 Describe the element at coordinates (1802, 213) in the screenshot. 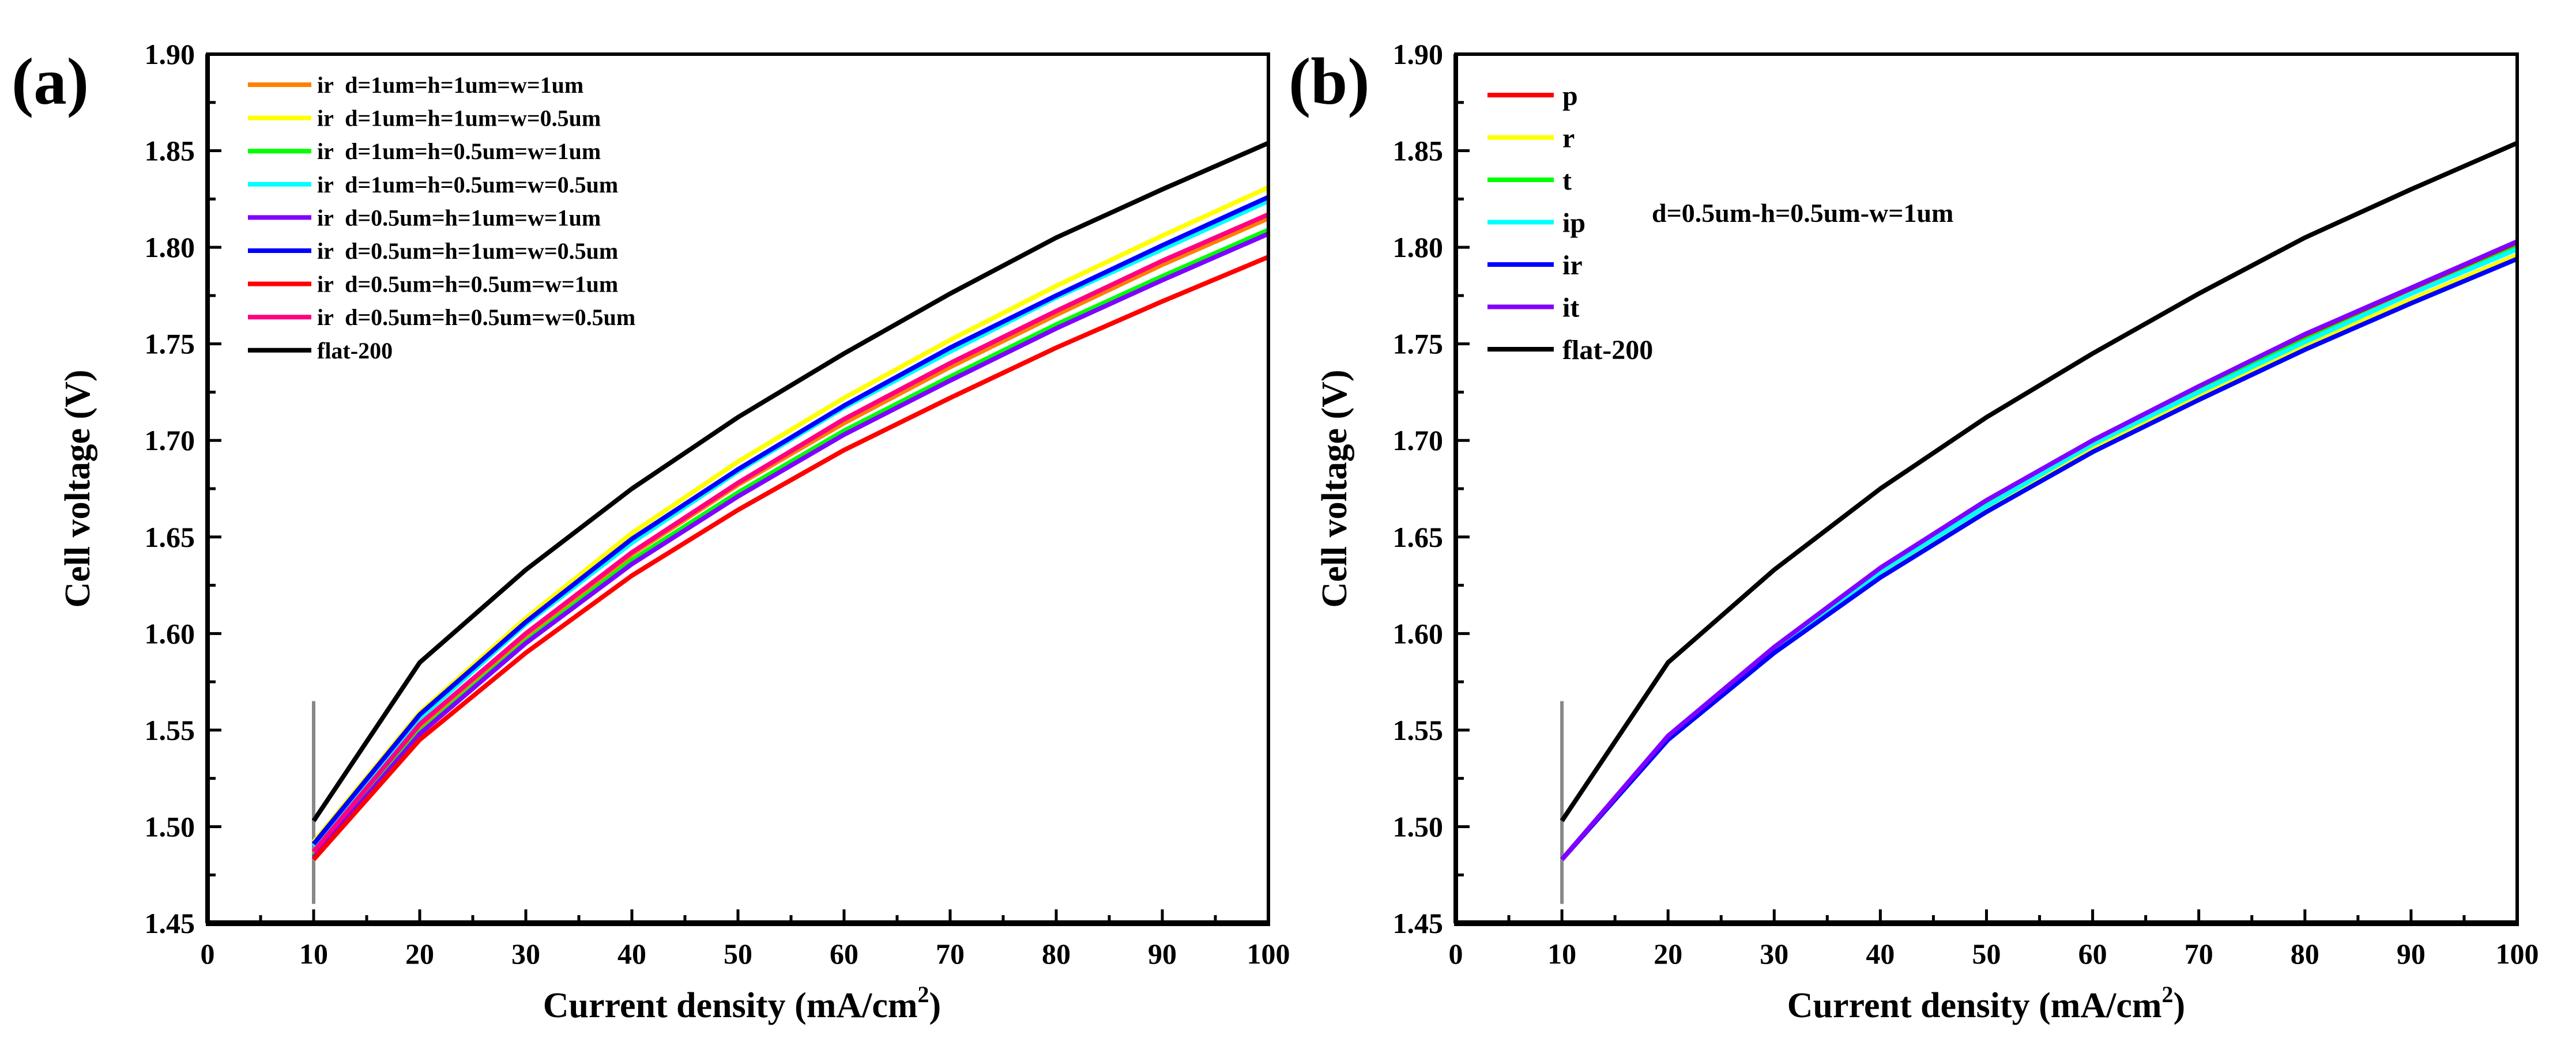

I see `annotation: d=0.5um-h=0.5um-w=1um` at that location.